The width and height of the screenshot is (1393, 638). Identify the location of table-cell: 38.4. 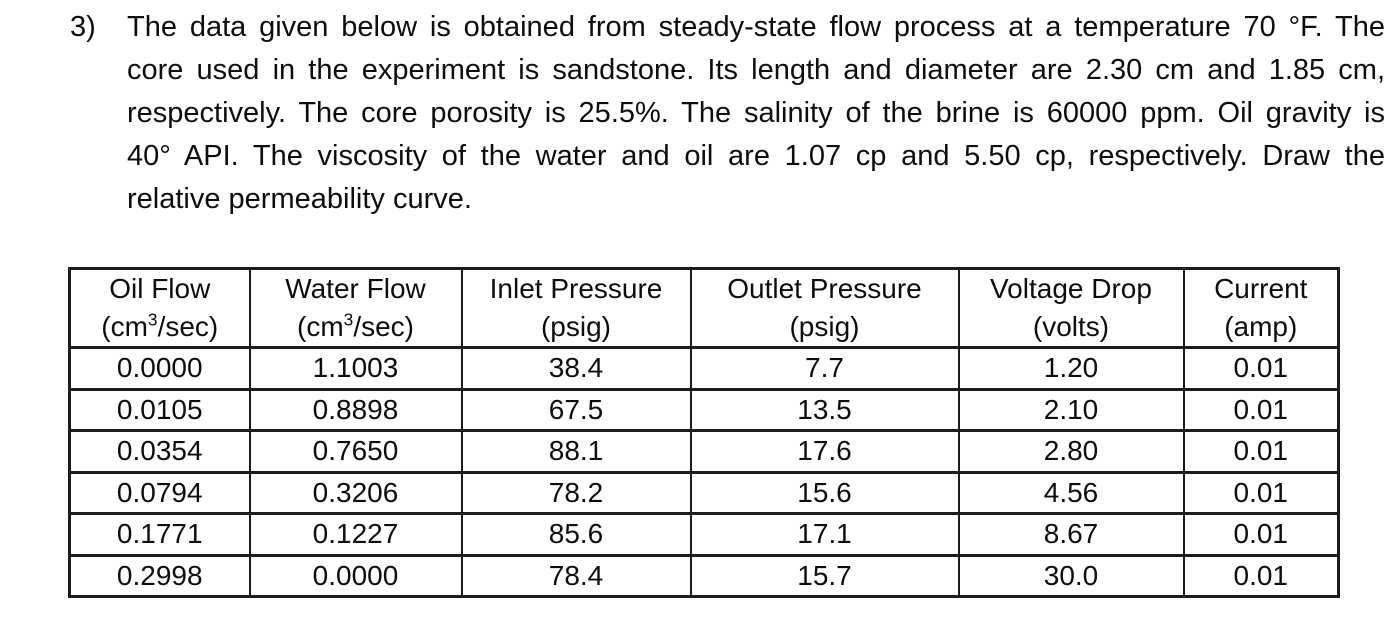
(576, 368).